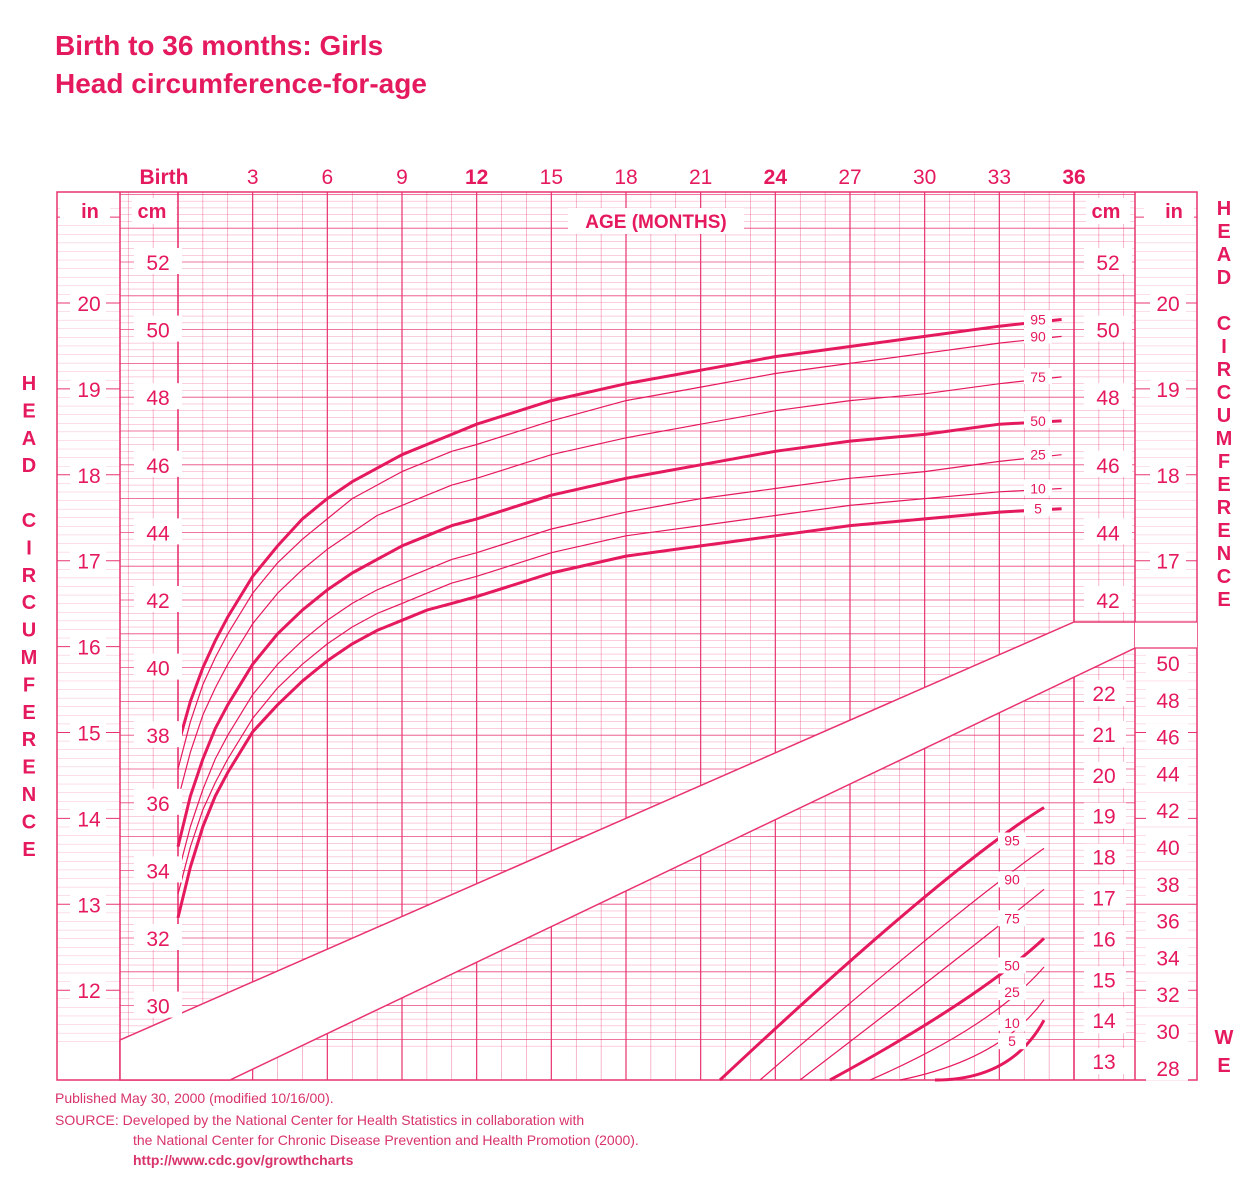 The width and height of the screenshot is (1253, 1182). What do you see at coordinates (1107, 263) in the screenshot?
I see `y-tick-cm-right: 52` at bounding box center [1107, 263].